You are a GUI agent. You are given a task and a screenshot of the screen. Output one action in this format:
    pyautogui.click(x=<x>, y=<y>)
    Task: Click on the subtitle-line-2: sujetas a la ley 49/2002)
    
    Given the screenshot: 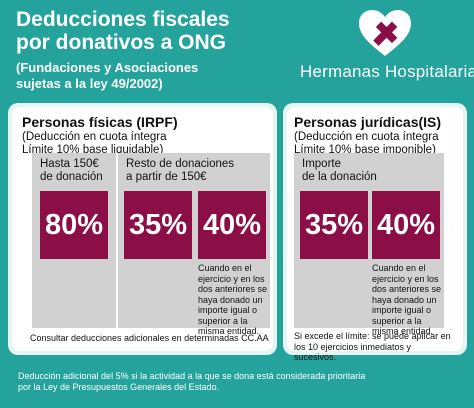 What is the action you would take?
    pyautogui.click(x=89, y=83)
    